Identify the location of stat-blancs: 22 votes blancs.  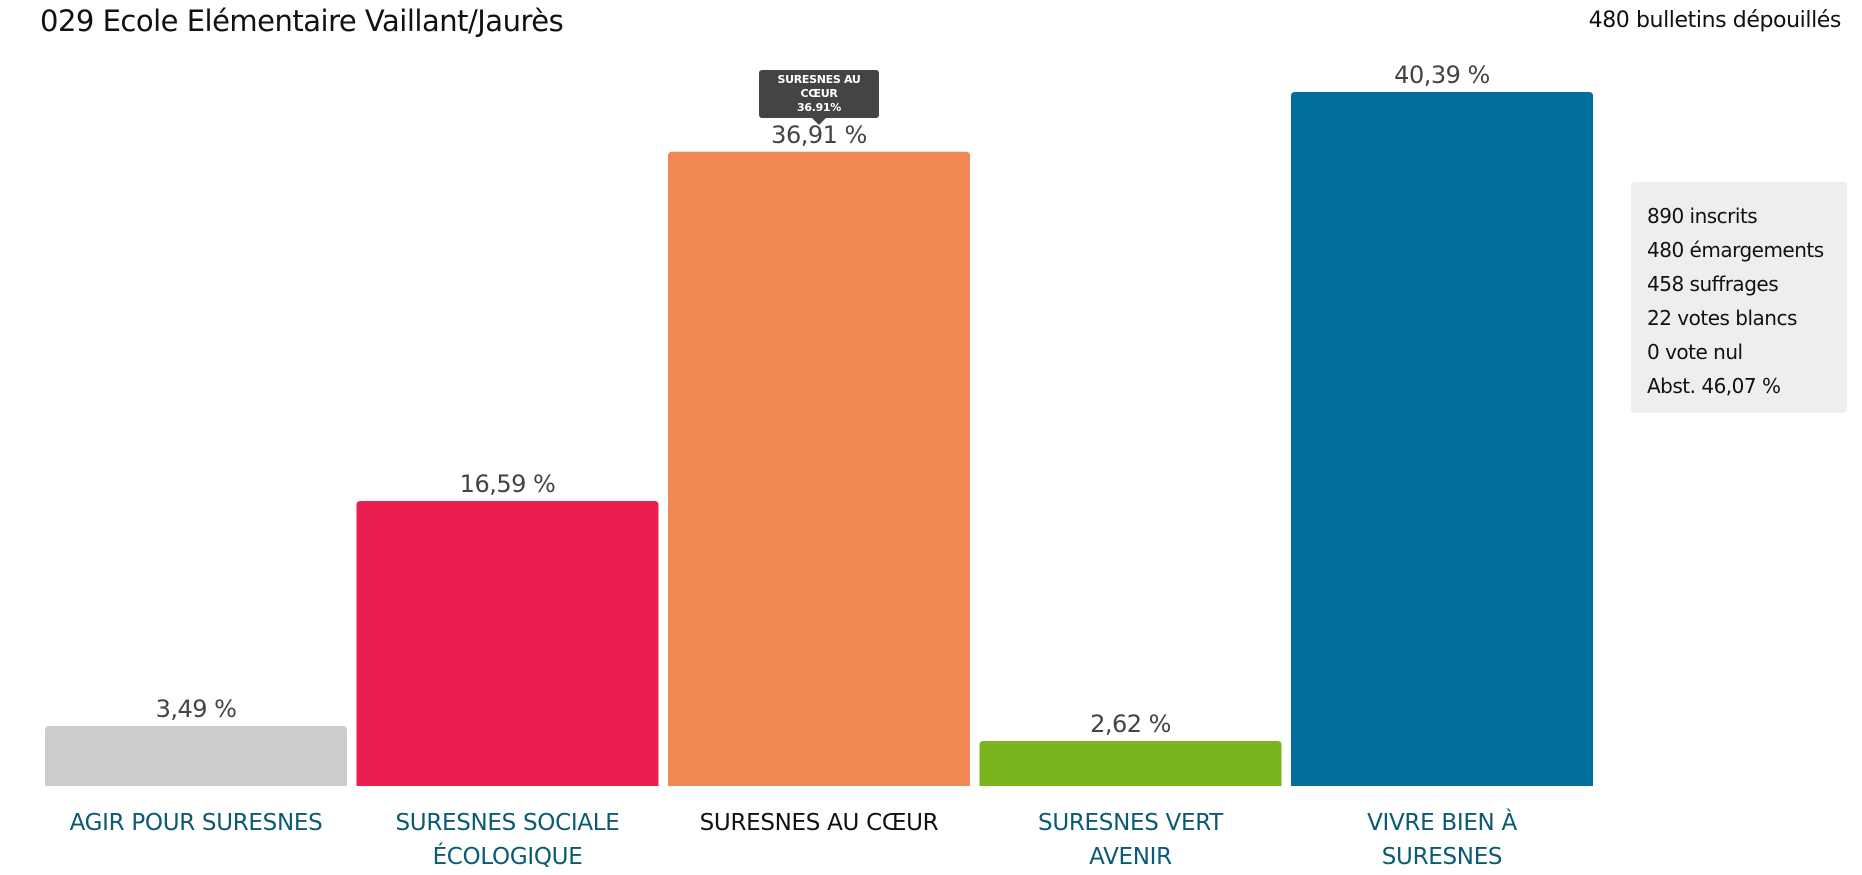
(1722, 318).